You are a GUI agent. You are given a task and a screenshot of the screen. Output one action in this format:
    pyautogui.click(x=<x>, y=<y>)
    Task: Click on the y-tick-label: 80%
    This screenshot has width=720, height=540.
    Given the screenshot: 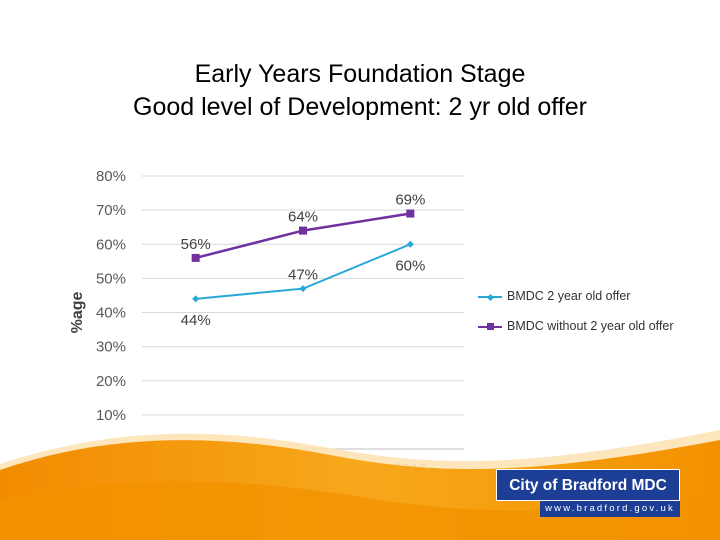 What is the action you would take?
    pyautogui.click(x=111, y=176)
    